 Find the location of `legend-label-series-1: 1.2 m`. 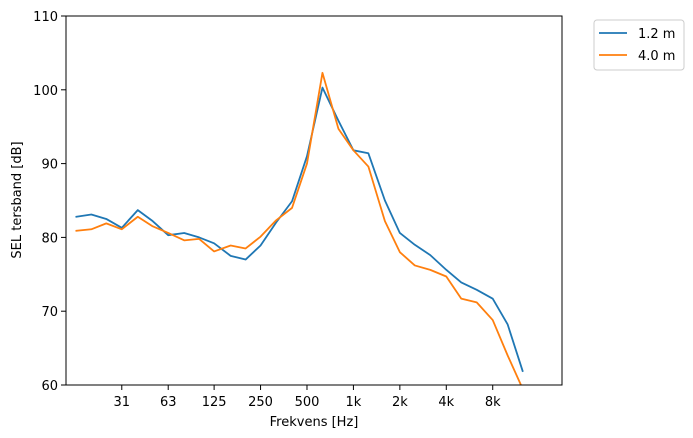

legend-label-series-1: 1.2 m is located at coordinates (656, 34).